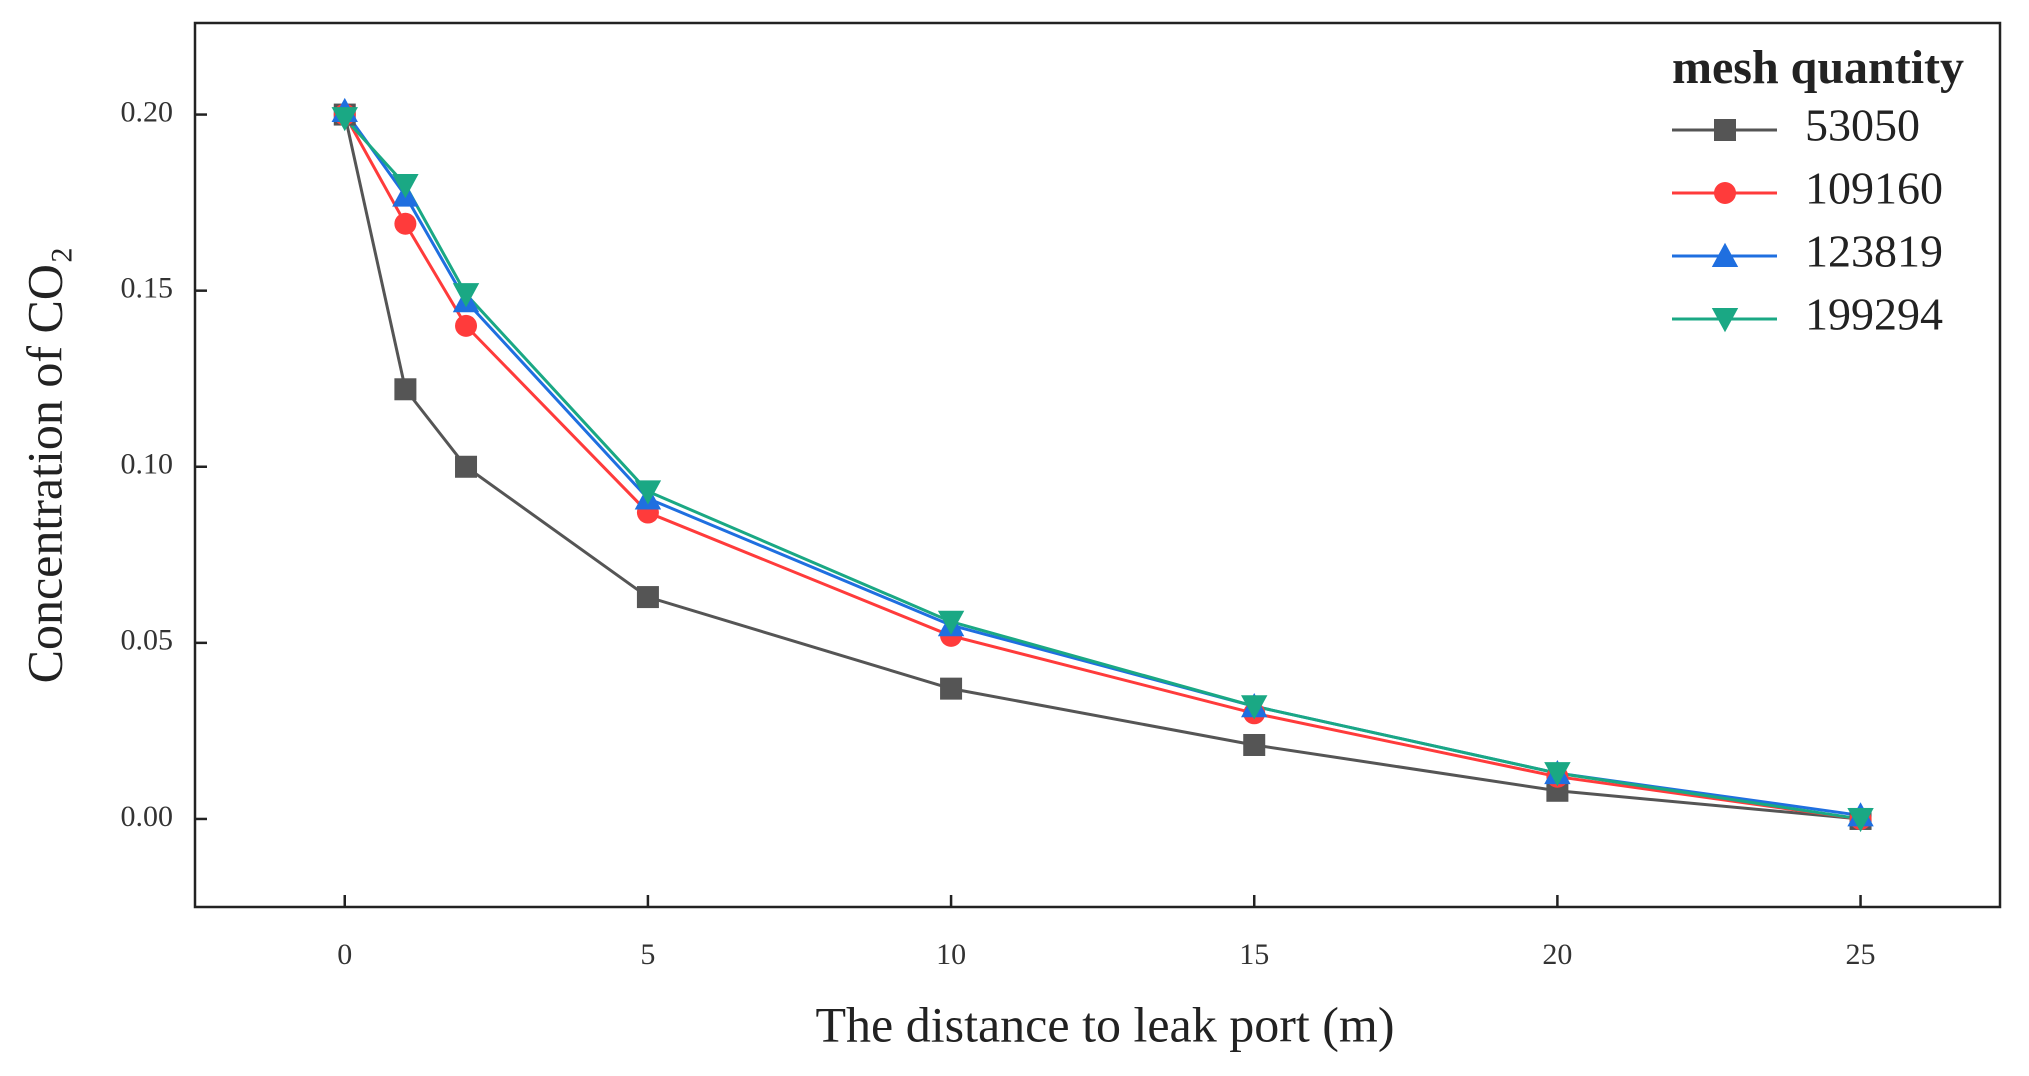 This screenshot has width=2029, height=1076. What do you see at coordinates (1818, 67) in the screenshot?
I see `legend-title: mesh quantity` at bounding box center [1818, 67].